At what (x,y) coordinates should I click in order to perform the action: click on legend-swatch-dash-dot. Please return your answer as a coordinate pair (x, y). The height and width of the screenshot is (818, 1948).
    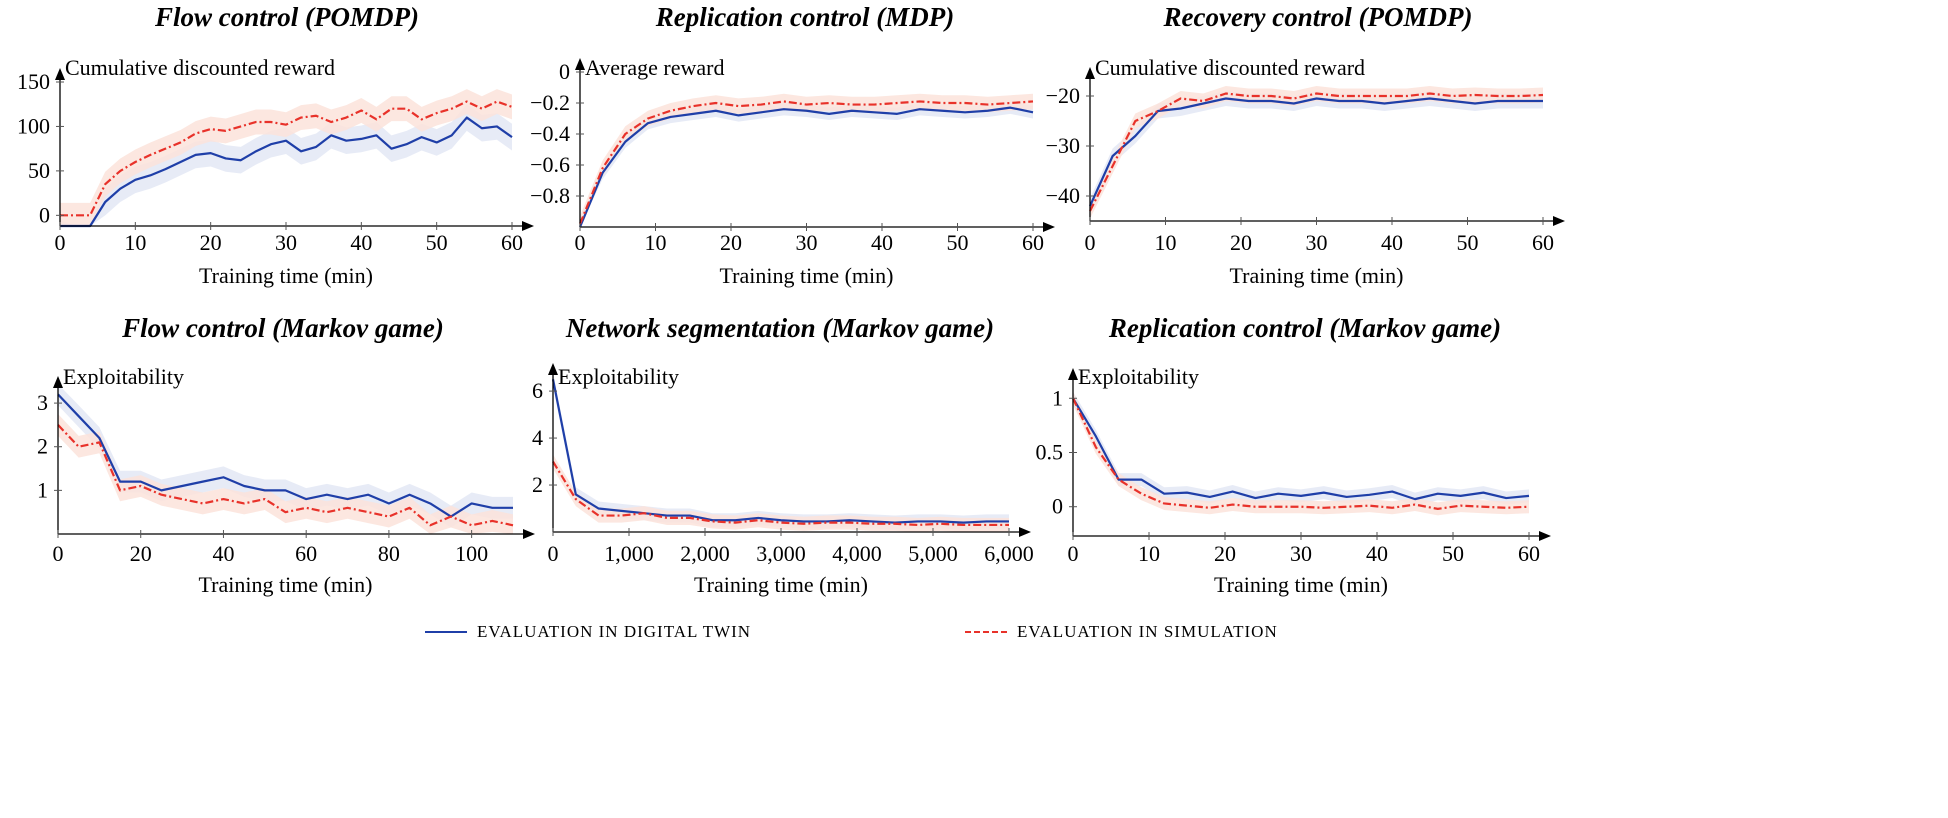
    Looking at the image, I should click on (986, 632).